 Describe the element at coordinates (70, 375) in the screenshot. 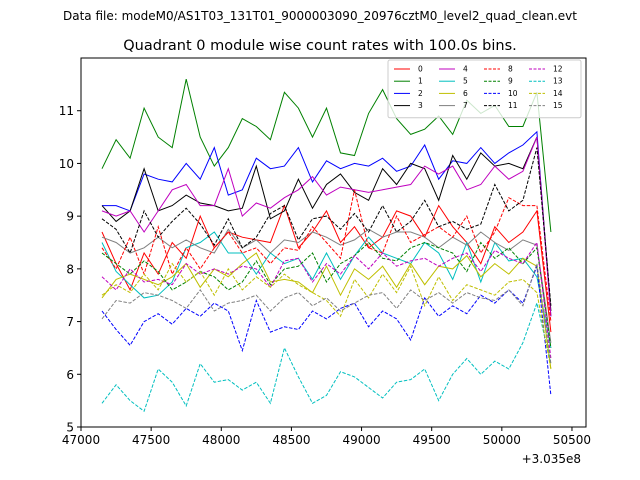

I see `y-tick-label: 6` at that location.